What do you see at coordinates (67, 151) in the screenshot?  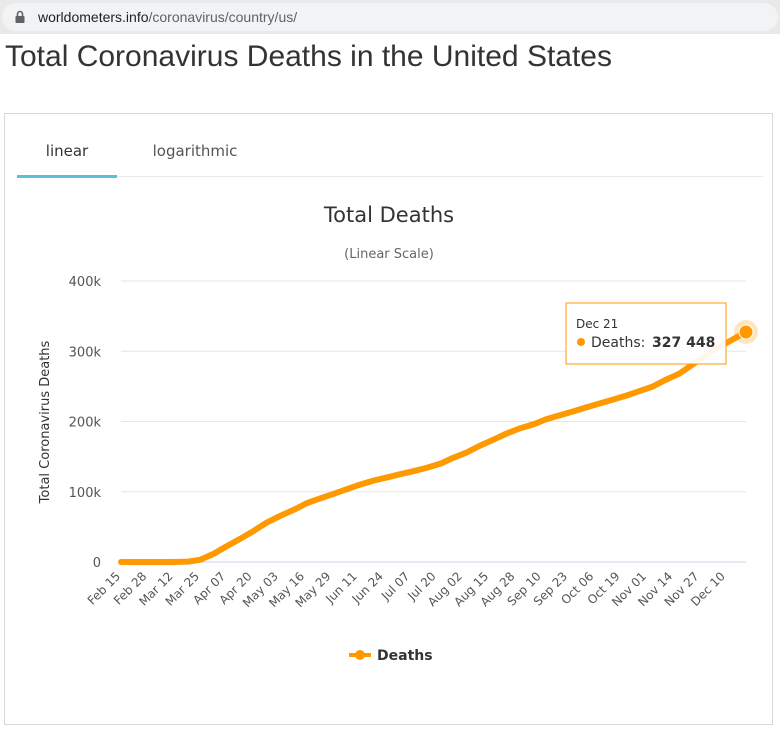 I see `tab-linear-label: linear` at bounding box center [67, 151].